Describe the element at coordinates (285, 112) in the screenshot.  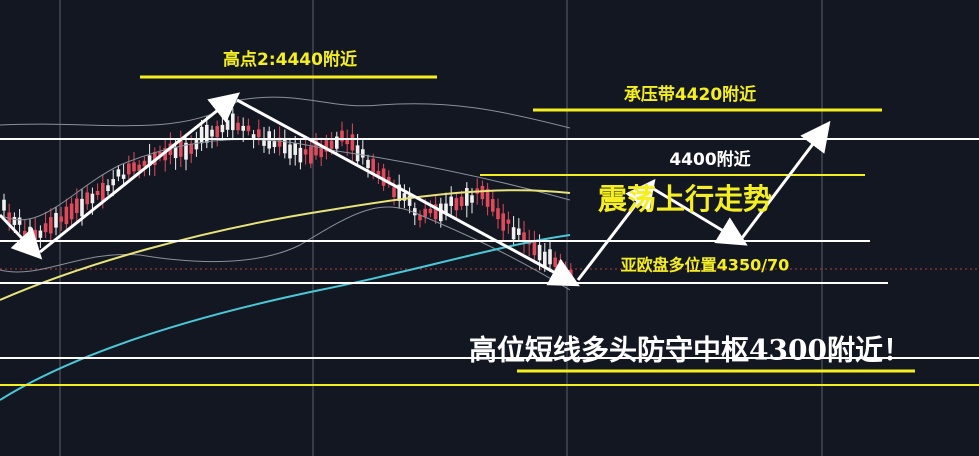
I see `upper-band` at that location.